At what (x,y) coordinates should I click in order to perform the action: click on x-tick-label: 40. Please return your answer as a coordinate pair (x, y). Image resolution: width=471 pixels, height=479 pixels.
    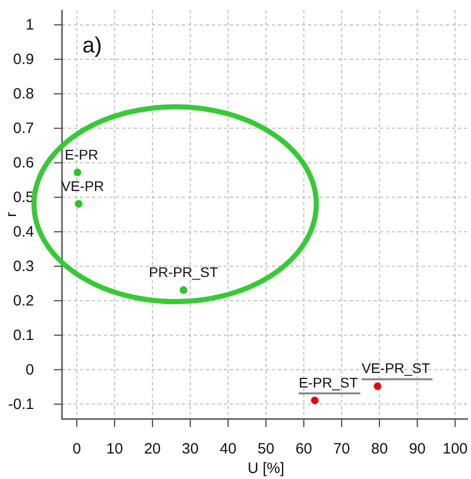
    Looking at the image, I should click on (228, 449).